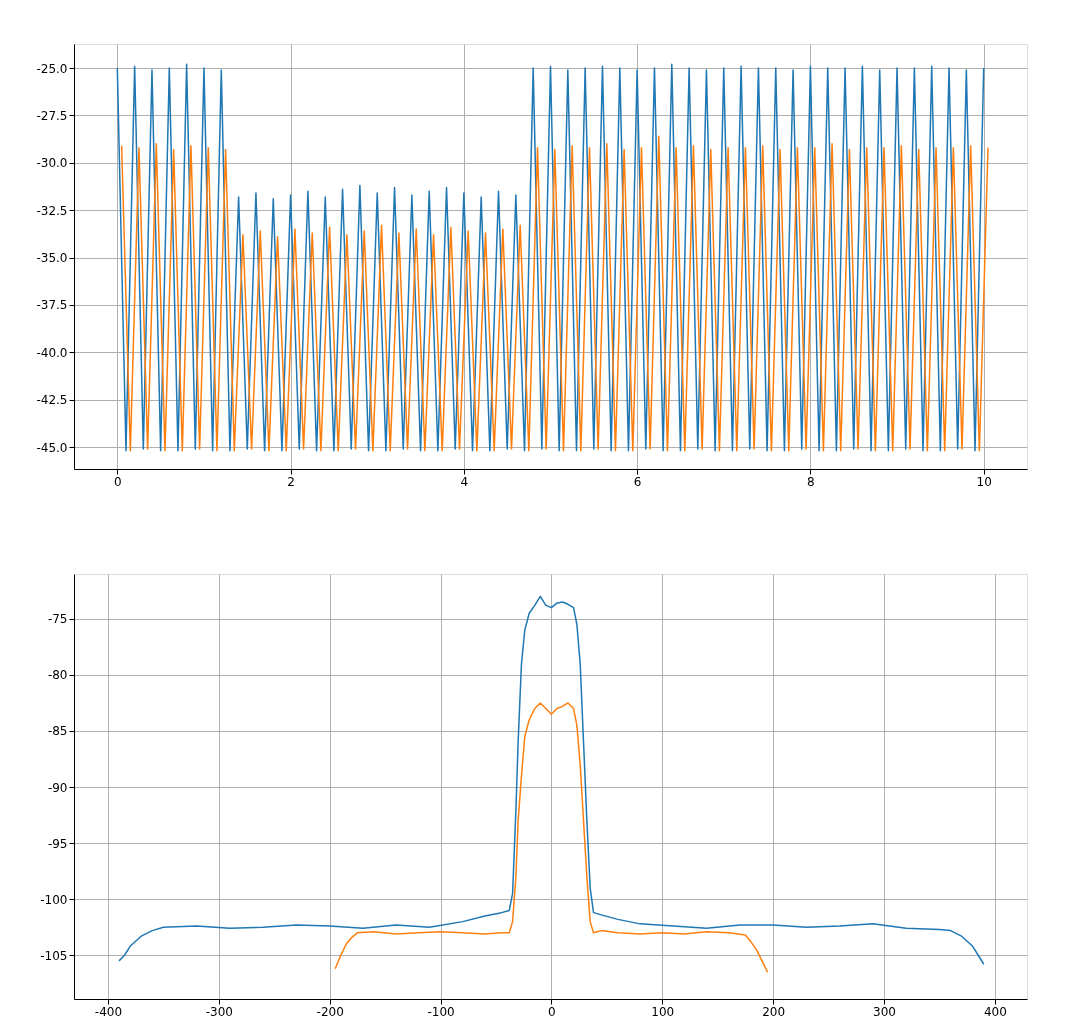 The height and width of the screenshot is (1032, 1079). Describe the element at coordinates (995, 1011) in the screenshot. I see `x-tick-label: 400` at that location.